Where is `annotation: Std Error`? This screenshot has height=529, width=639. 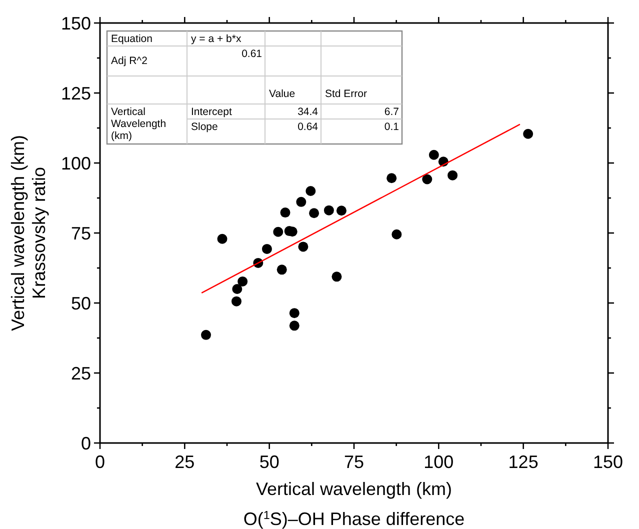
annotation: Std Error is located at coordinates (346, 94).